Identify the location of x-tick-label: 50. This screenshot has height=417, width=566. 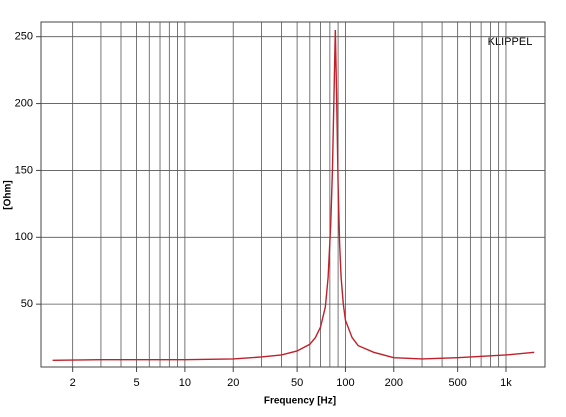
(297, 383).